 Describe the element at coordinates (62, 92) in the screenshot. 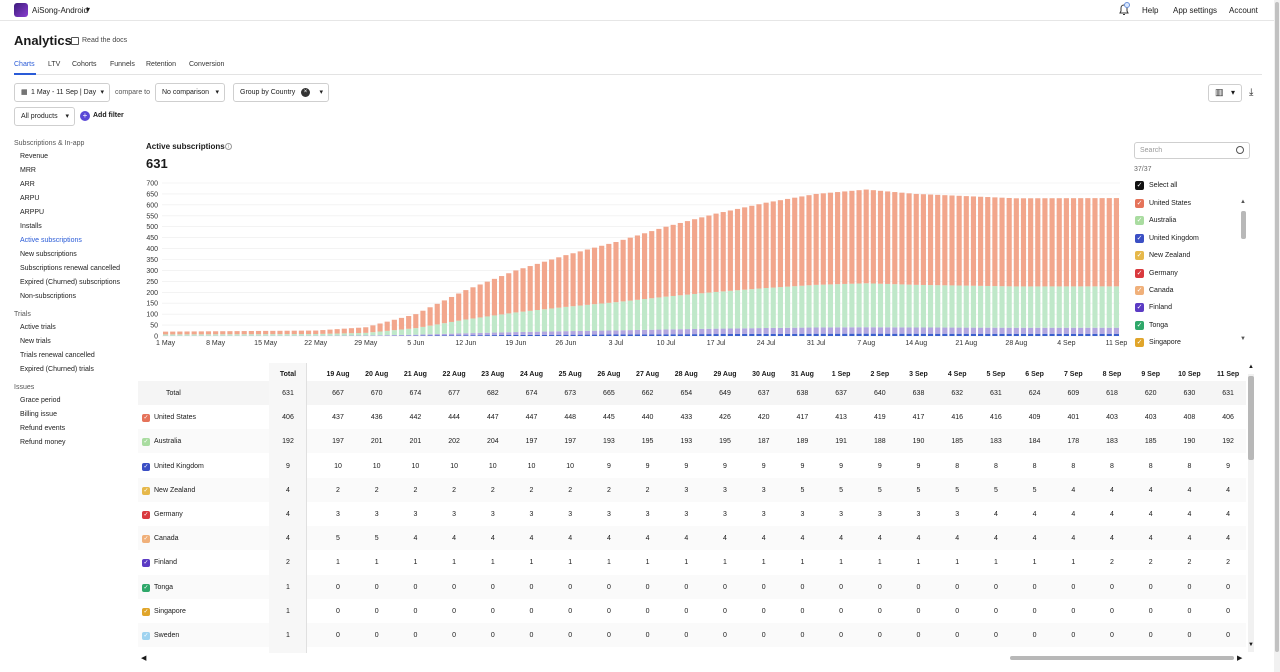

I see `date-range-picker: ▦ 1 May - 11 Sep | Day ▾` at that location.